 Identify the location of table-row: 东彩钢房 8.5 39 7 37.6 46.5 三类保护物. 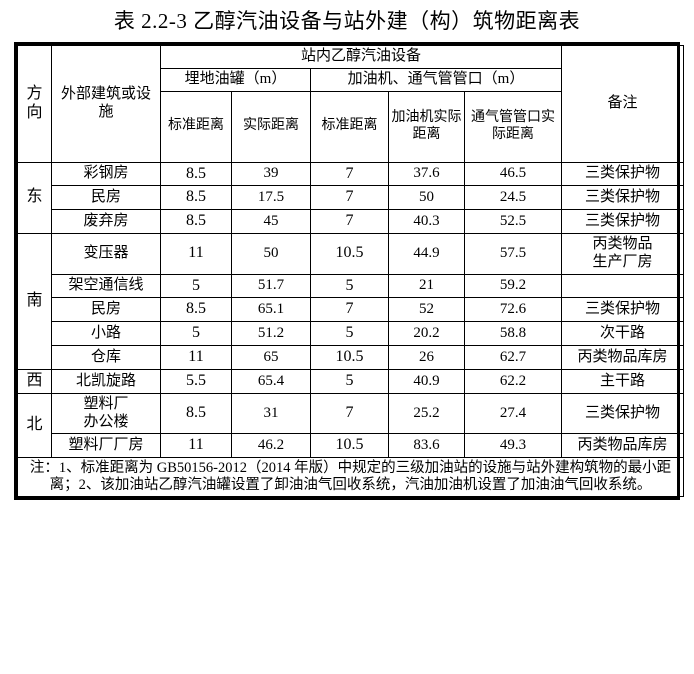
(351, 198).